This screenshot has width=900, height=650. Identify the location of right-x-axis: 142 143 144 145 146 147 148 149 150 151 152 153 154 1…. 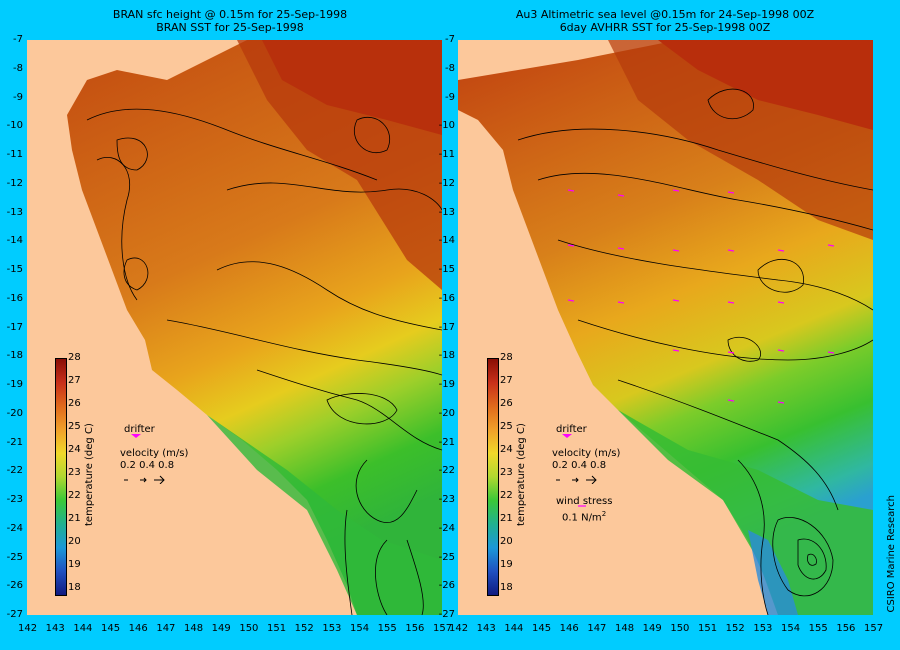
(666, 630).